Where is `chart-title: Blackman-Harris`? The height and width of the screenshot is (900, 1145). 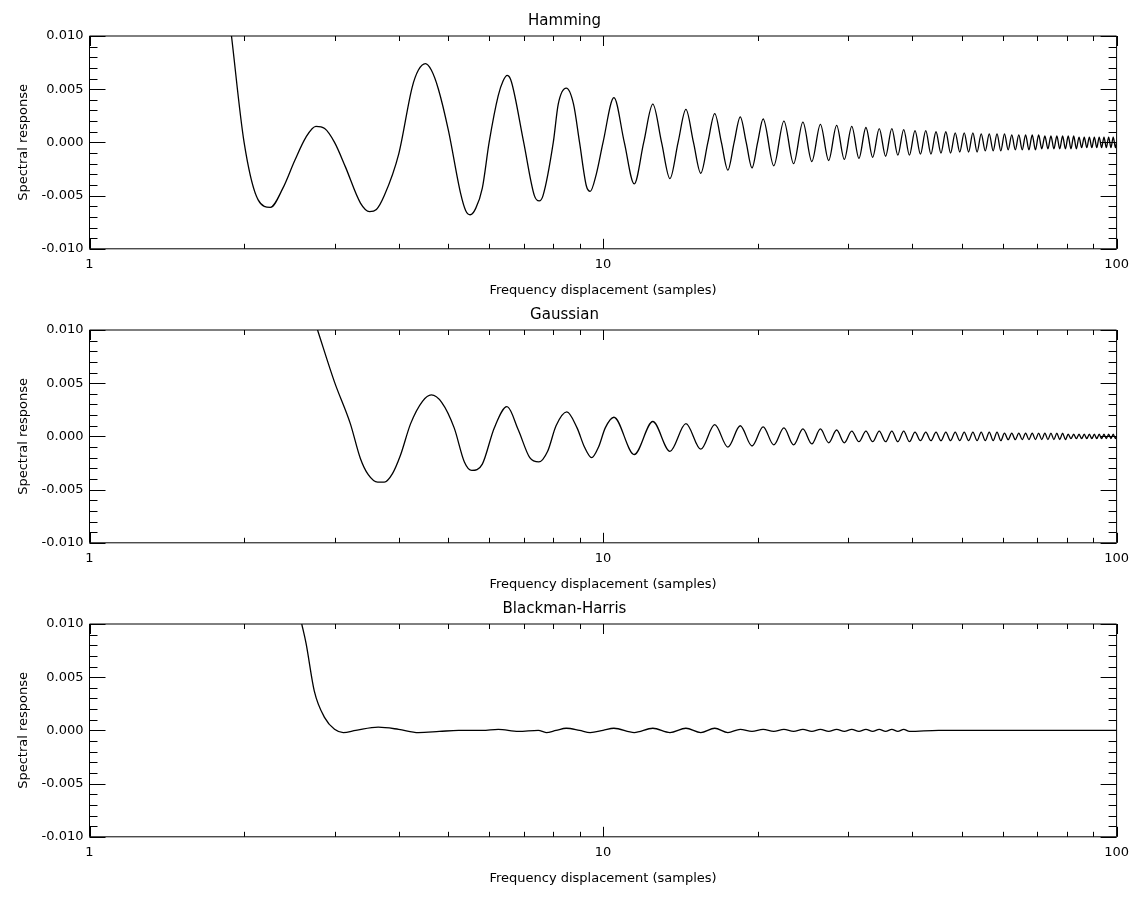
chart-title: Blackman-Harris is located at coordinates (564, 607).